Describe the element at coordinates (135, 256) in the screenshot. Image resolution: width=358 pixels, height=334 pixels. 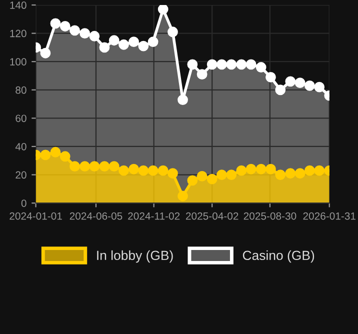
I see `legend-label: In lobby (GB)` at that location.